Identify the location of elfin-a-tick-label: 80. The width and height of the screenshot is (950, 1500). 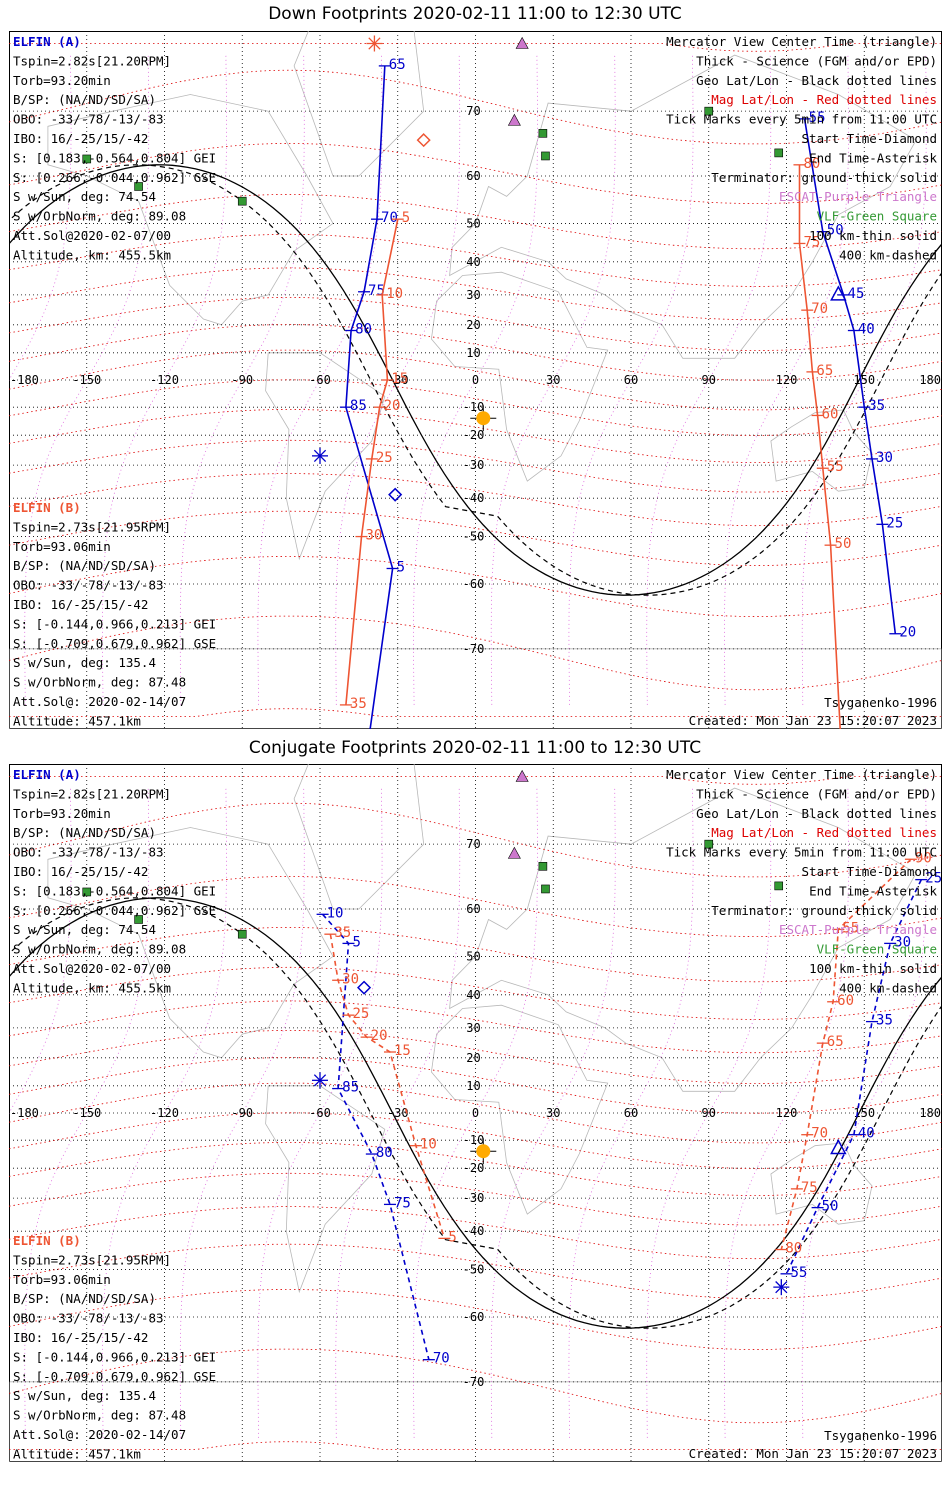
(384, 1153).